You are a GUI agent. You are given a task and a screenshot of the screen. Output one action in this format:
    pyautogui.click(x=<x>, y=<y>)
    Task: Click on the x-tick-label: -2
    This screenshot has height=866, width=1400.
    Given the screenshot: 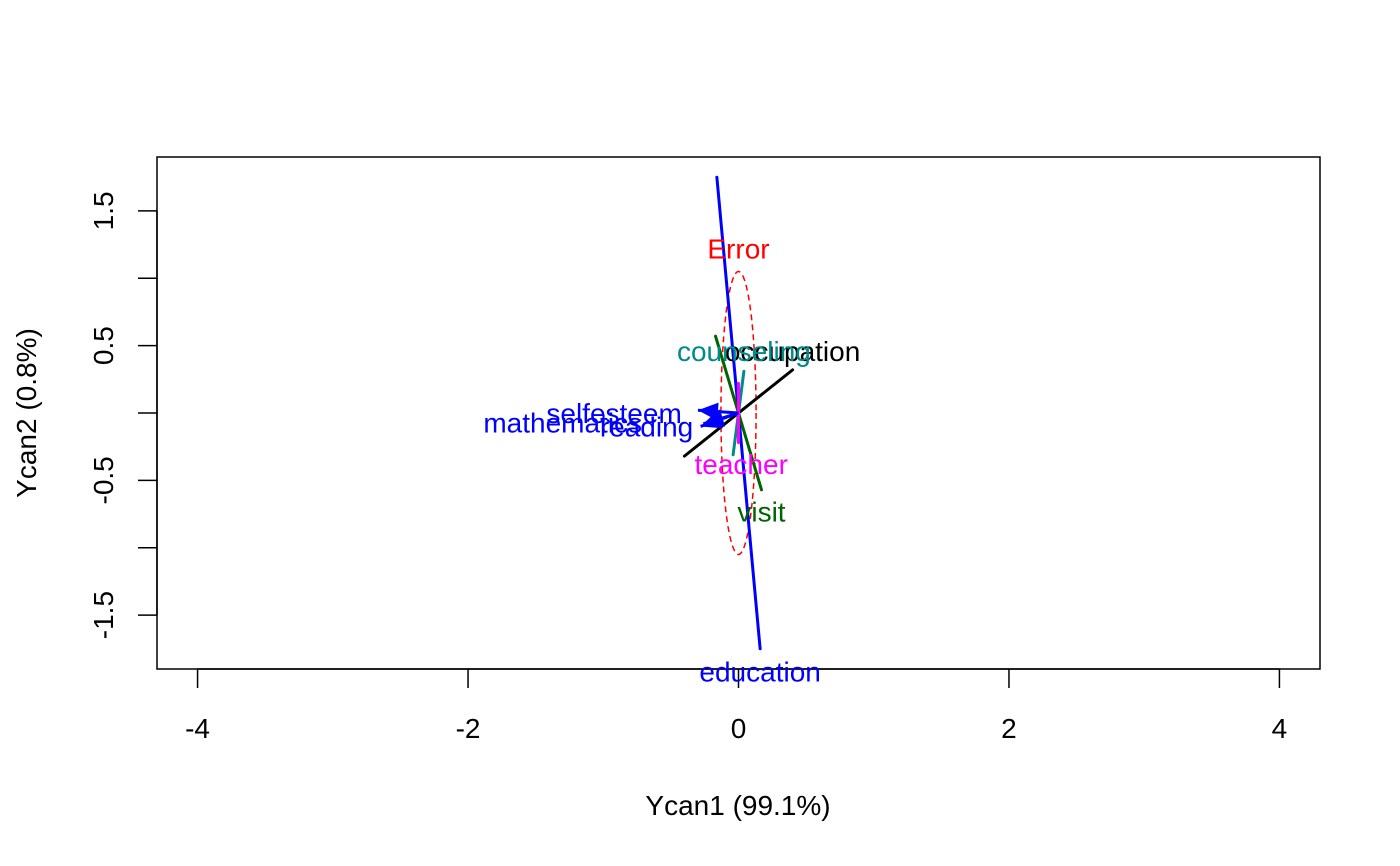 What is the action you would take?
    pyautogui.click(x=468, y=728)
    